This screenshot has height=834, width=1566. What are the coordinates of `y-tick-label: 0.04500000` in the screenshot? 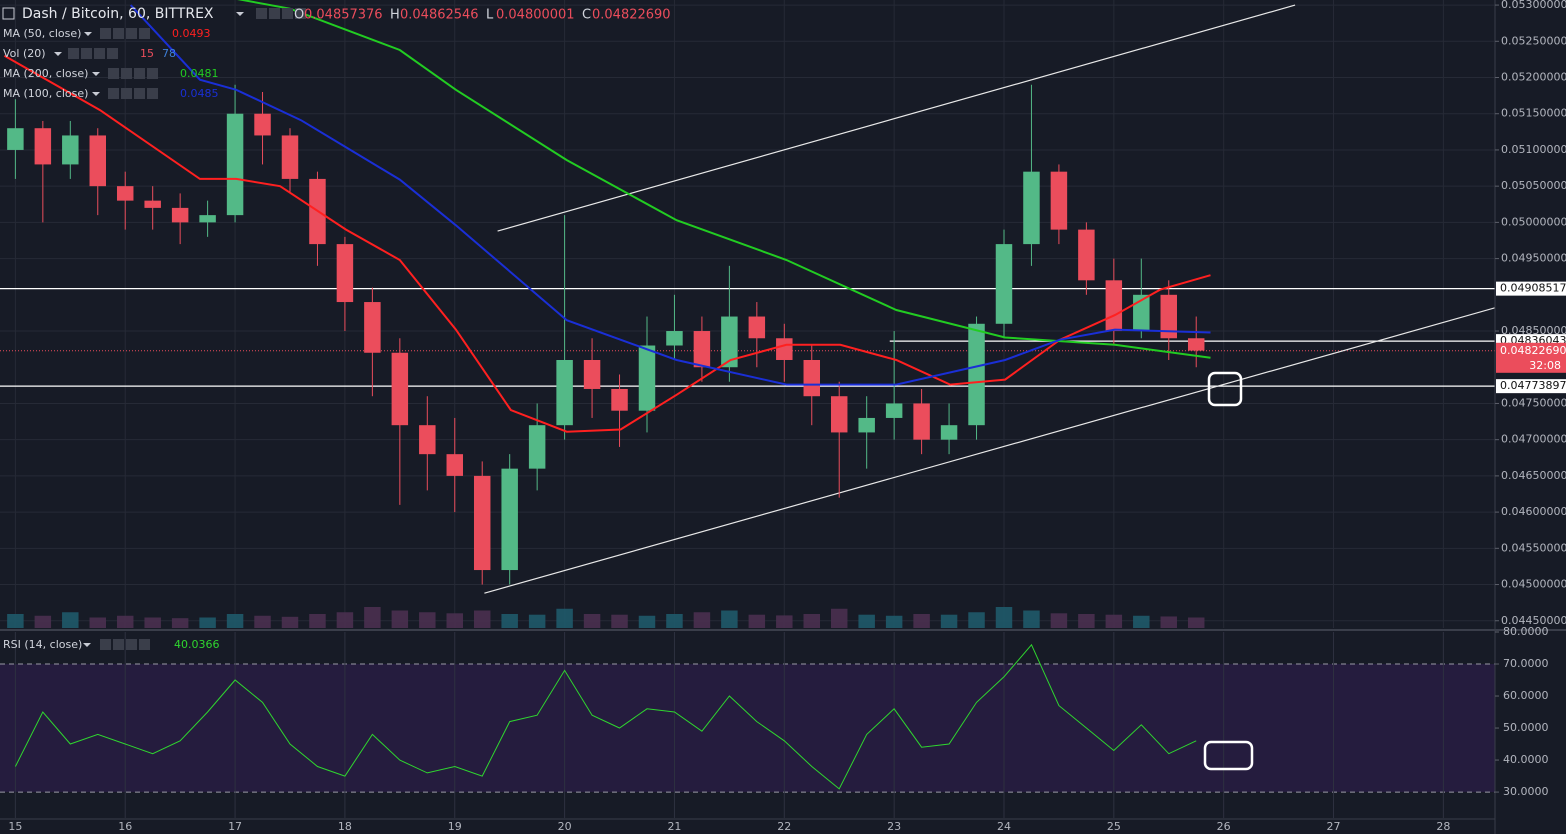 It's located at (1533, 584).